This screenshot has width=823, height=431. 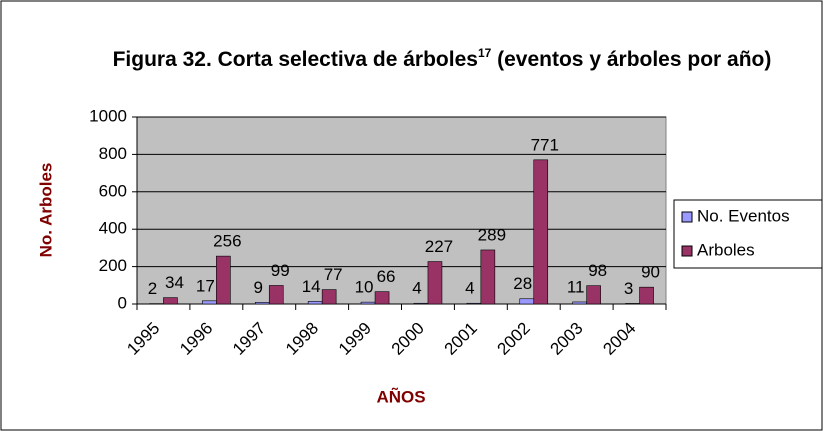 I want to click on legend: No. Eventos Arboles, so click(x=748, y=234).